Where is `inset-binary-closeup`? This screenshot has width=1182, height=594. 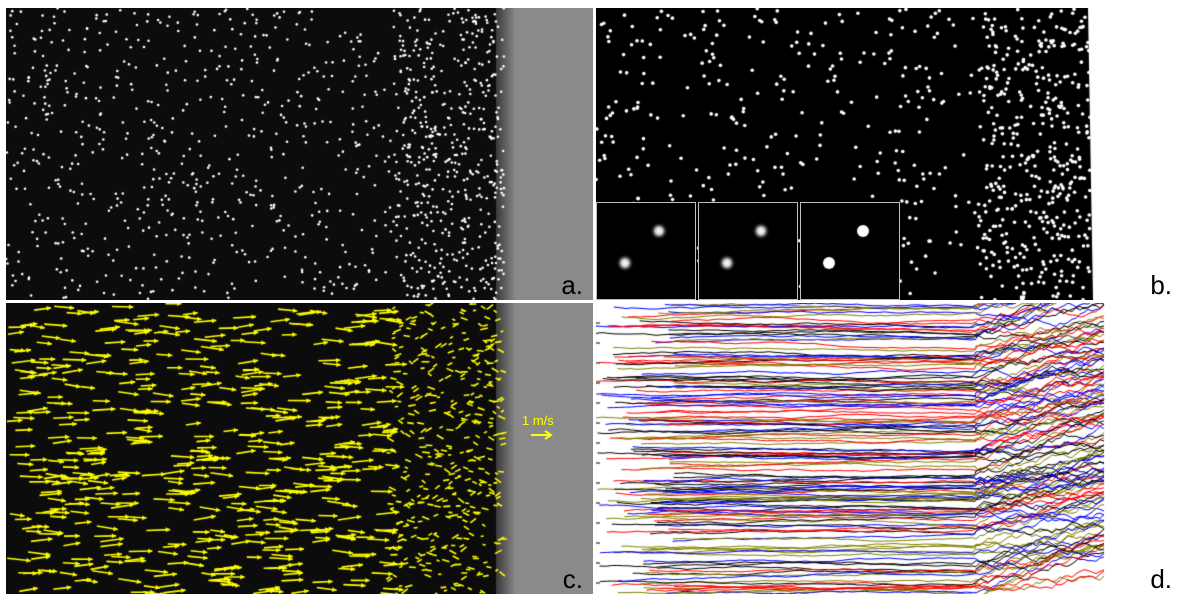 inset-binary-closeup is located at coordinates (850, 251).